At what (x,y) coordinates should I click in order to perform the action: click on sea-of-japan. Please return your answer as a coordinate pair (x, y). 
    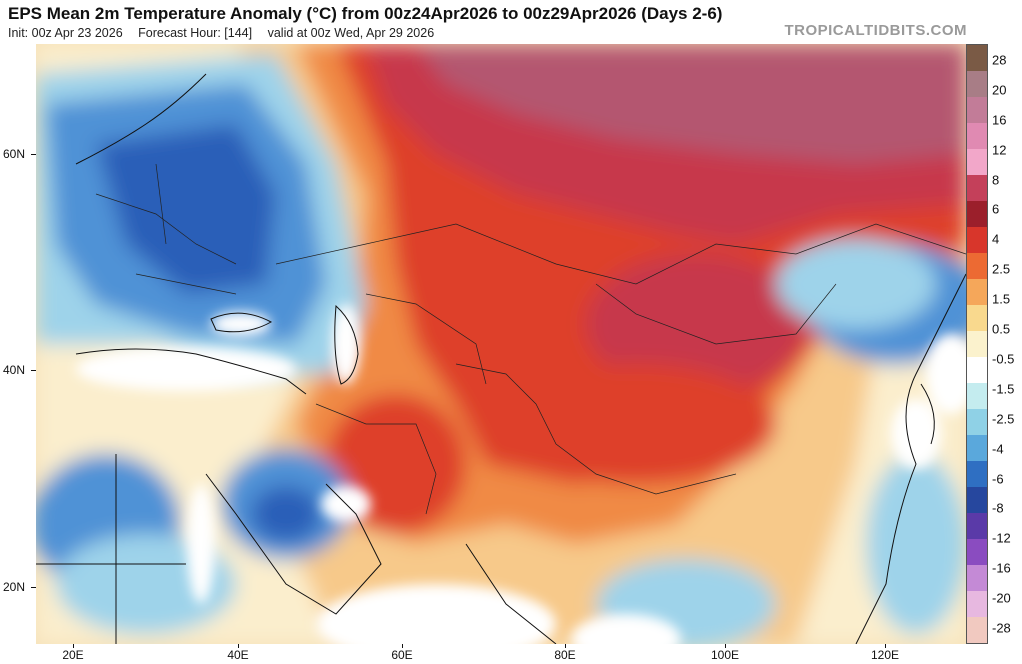
    Looking at the image, I should click on (946, 374).